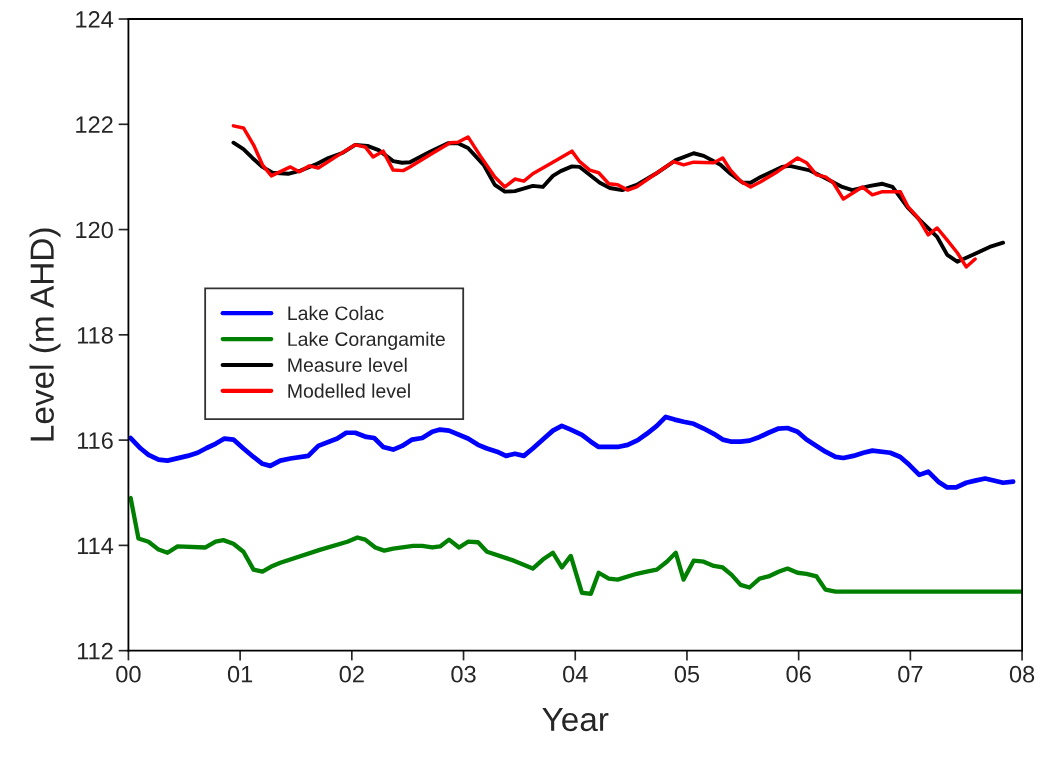 This screenshot has height=761, width=1044. What do you see at coordinates (687, 674) in the screenshot?
I see `x-tick-label: 05` at bounding box center [687, 674].